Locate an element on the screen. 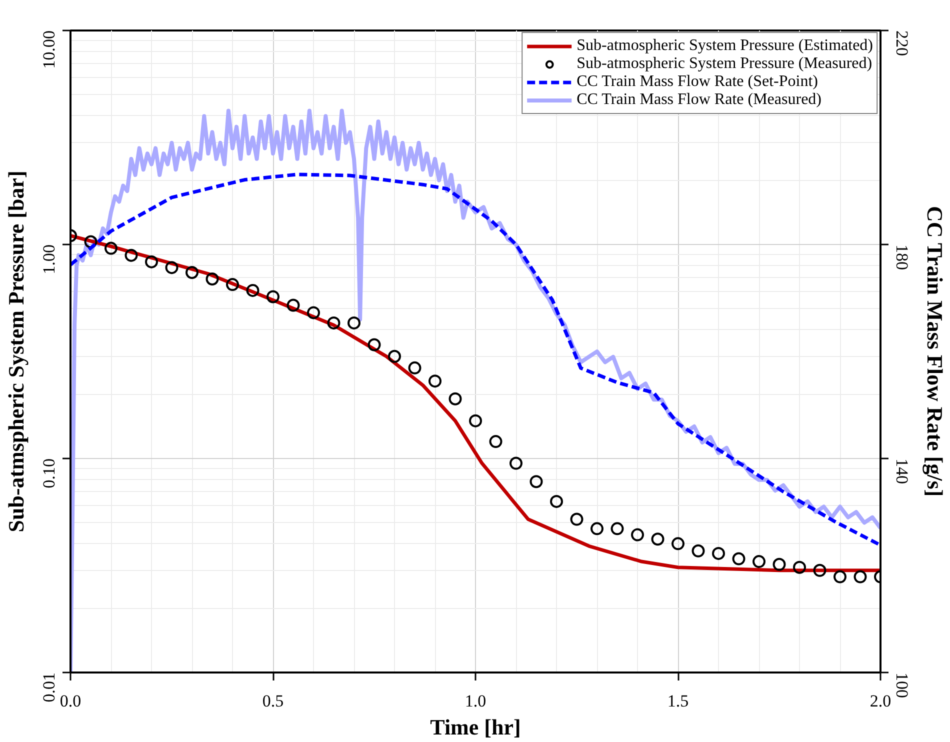 The image size is (950, 742). y-tick-label: 0.01 is located at coordinates (49, 687).